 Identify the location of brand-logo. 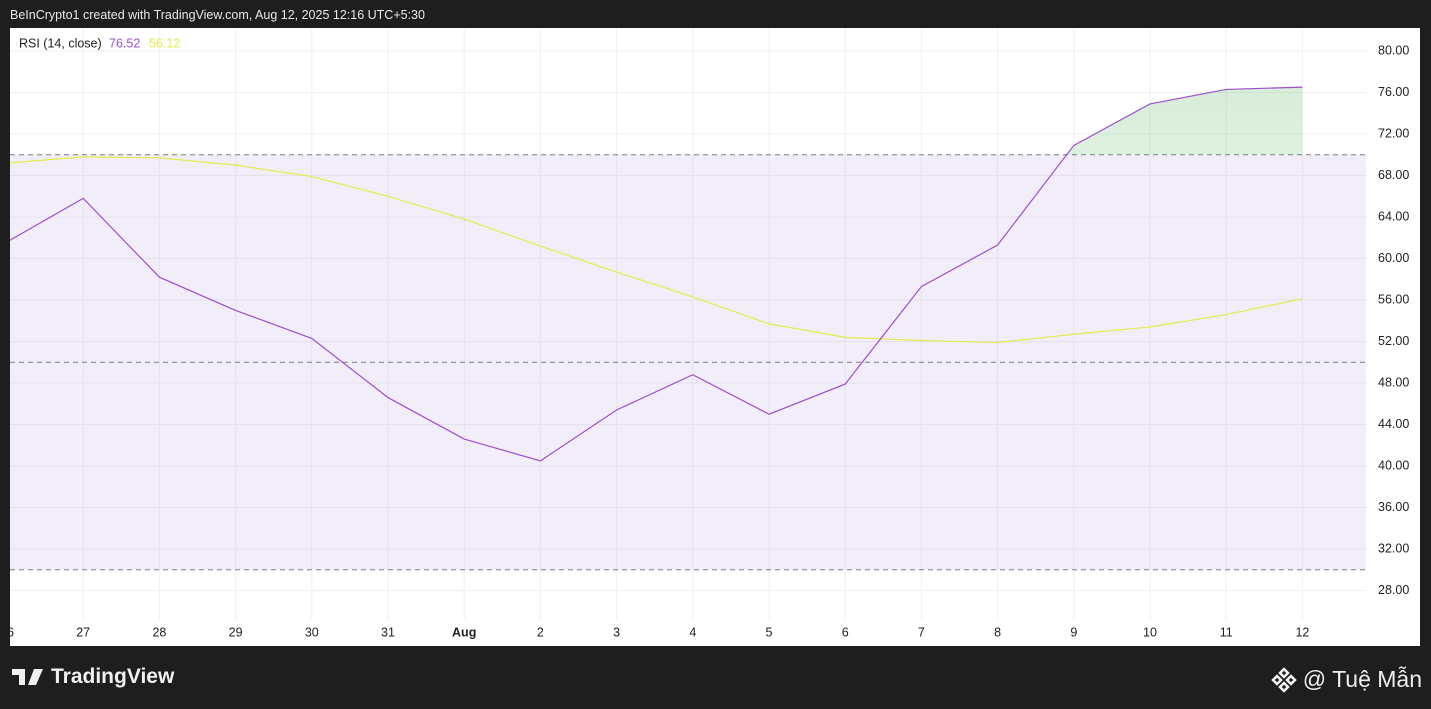
(27, 677).